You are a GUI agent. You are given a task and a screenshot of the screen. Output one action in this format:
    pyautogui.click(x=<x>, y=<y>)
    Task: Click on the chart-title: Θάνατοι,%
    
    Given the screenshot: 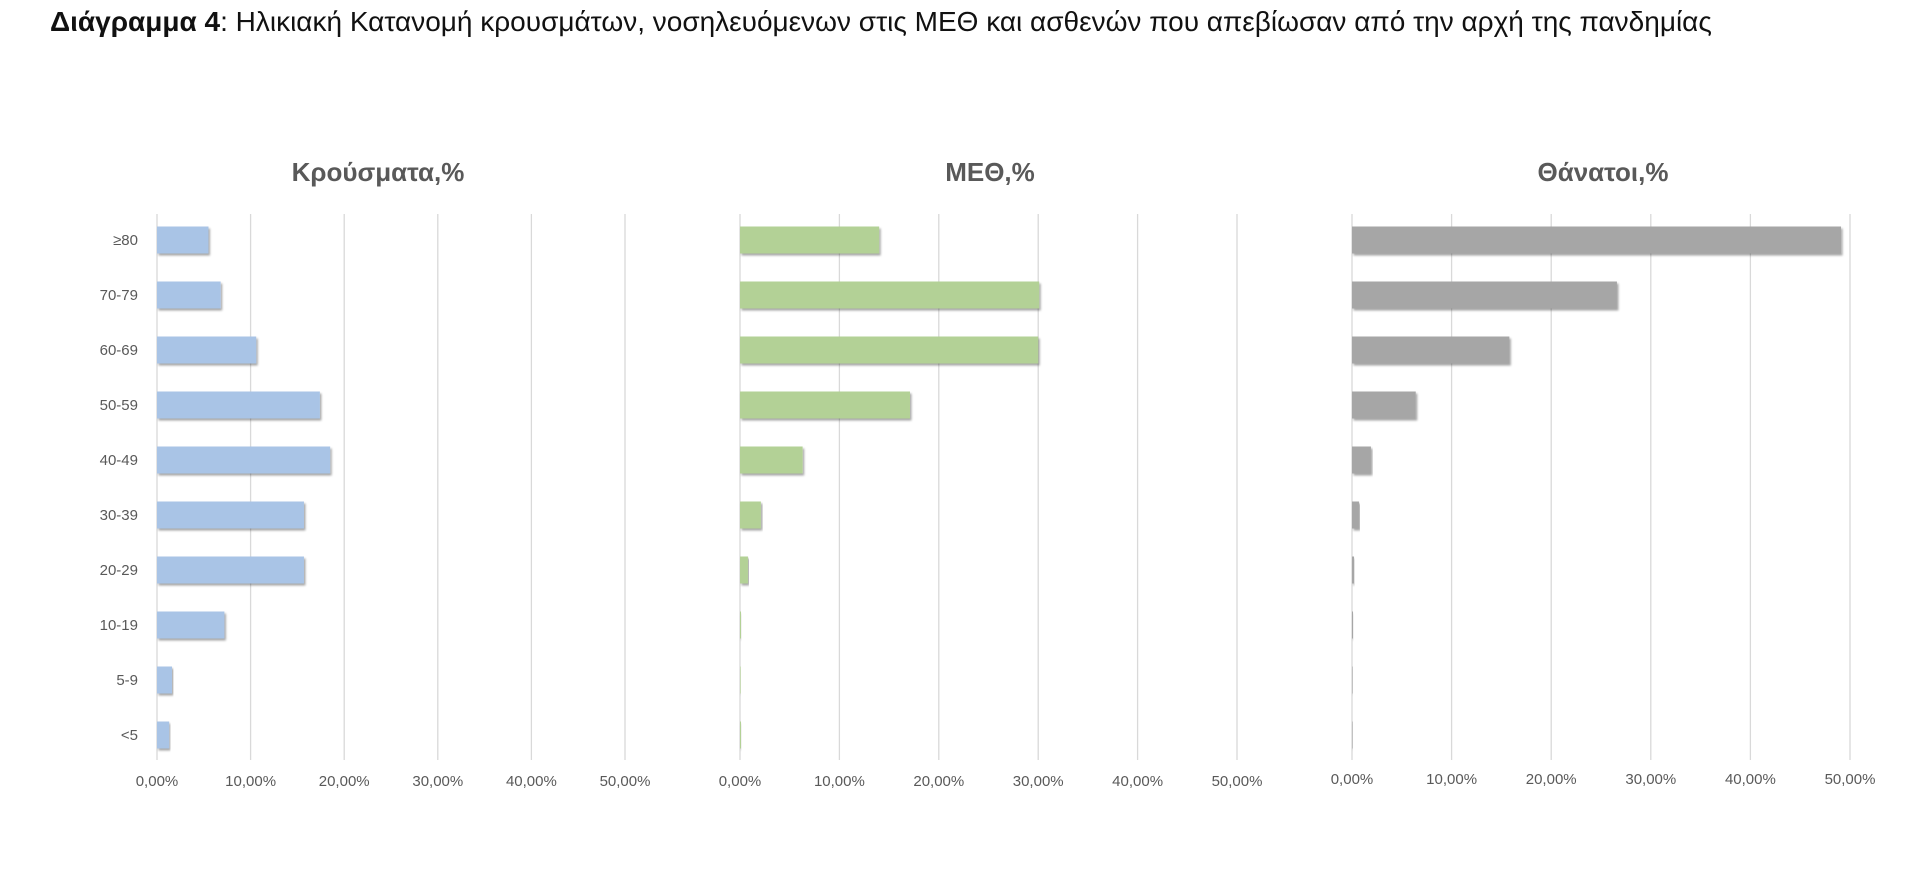 What is the action you would take?
    pyautogui.click(x=1603, y=172)
    